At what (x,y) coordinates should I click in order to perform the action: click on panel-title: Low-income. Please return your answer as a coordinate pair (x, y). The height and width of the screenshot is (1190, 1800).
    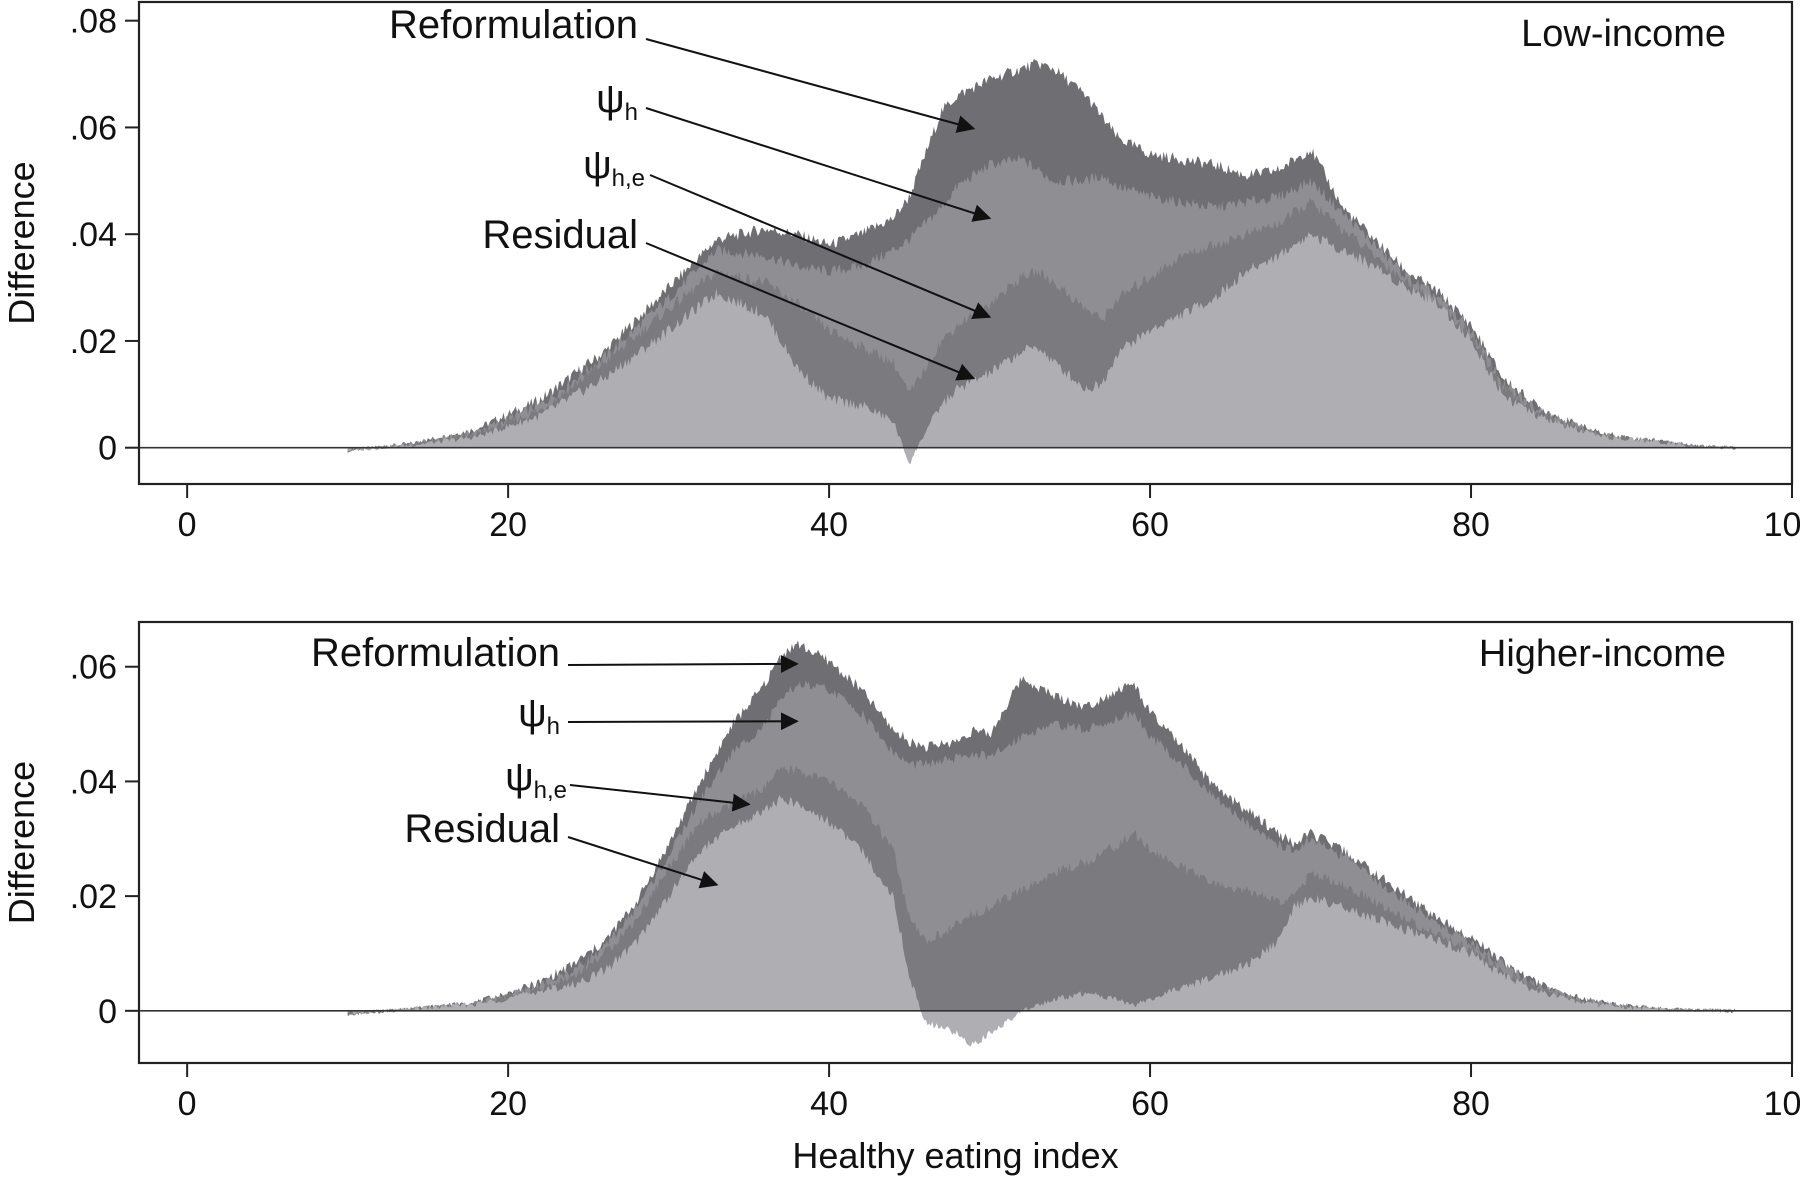
    Looking at the image, I should click on (1623, 34).